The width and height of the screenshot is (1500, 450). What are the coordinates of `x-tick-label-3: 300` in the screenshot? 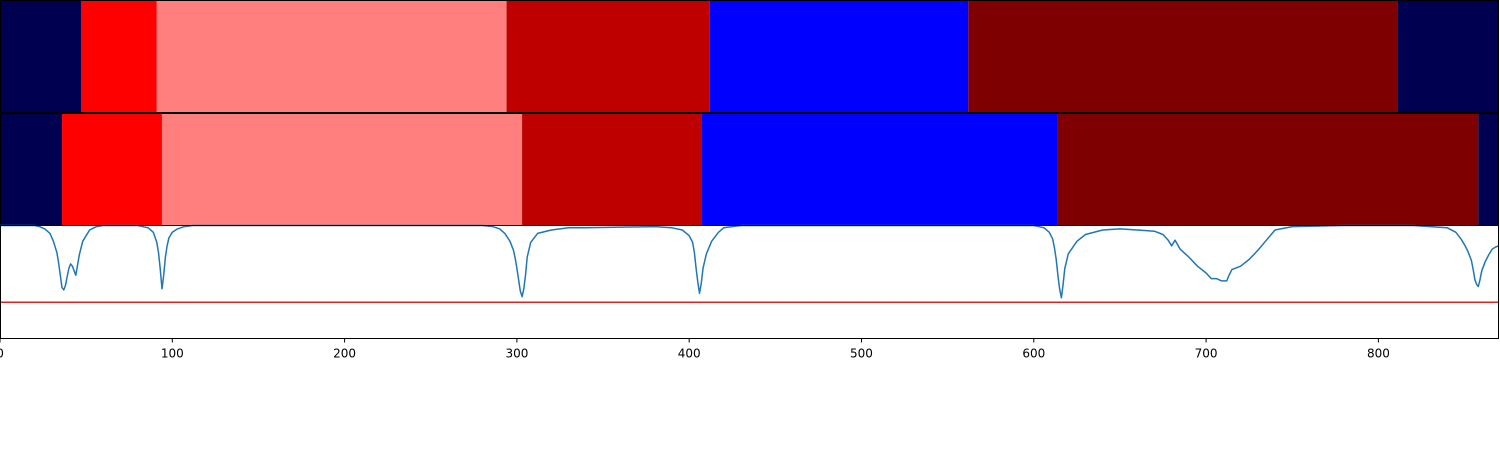 It's located at (516, 354).